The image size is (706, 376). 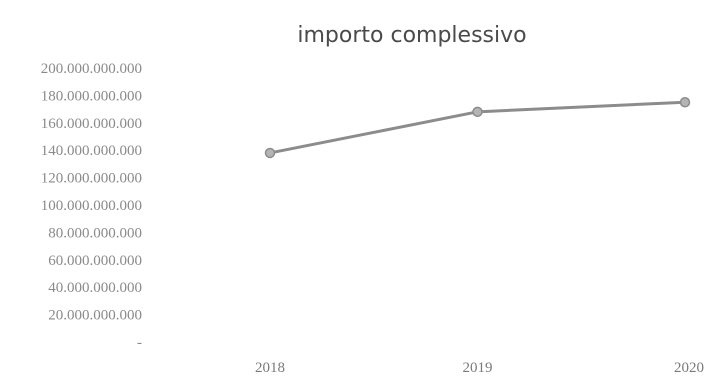 What do you see at coordinates (95, 316) in the screenshot?
I see `y-tick-label: 20.000.000.000` at bounding box center [95, 316].